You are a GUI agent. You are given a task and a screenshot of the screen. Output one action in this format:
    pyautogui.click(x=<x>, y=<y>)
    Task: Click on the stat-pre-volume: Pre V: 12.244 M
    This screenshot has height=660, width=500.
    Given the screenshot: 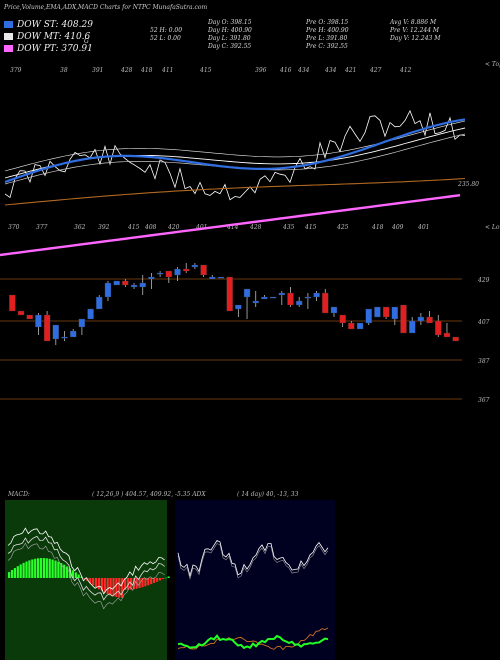 What is the action you would take?
    pyautogui.click(x=415, y=30)
    